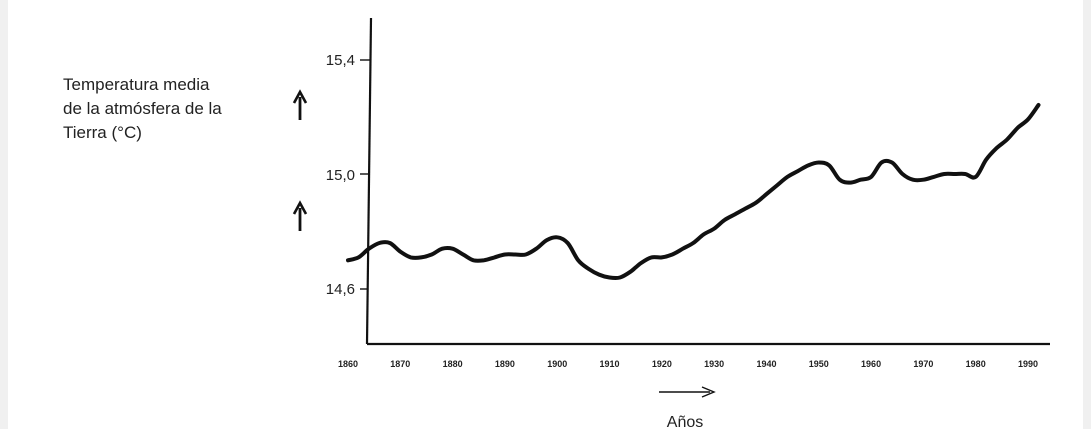 The height and width of the screenshot is (429, 1091). I want to click on x-tick-label: 1950, so click(819, 364).